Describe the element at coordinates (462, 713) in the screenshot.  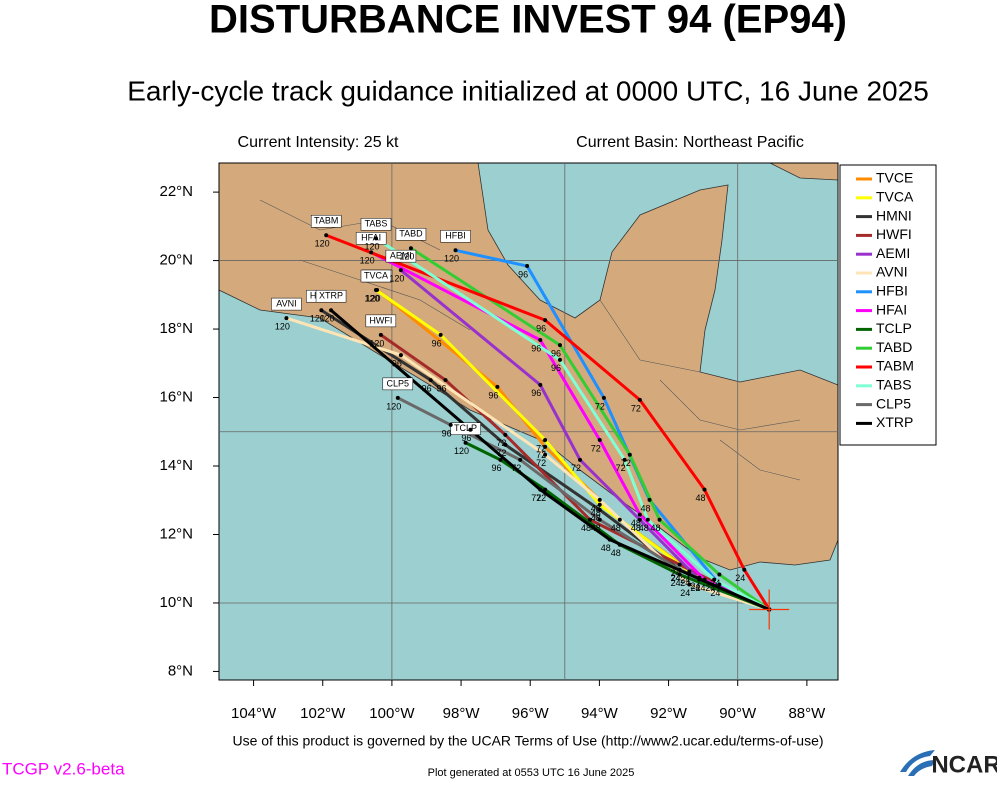
I see `x-tick-label: 98°W` at that location.